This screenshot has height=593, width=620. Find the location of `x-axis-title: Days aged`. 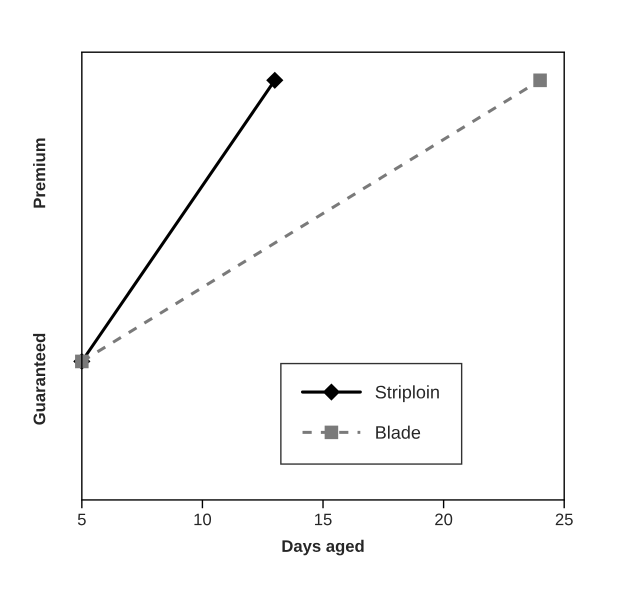

x-axis-title: Days aged is located at coordinates (323, 548).